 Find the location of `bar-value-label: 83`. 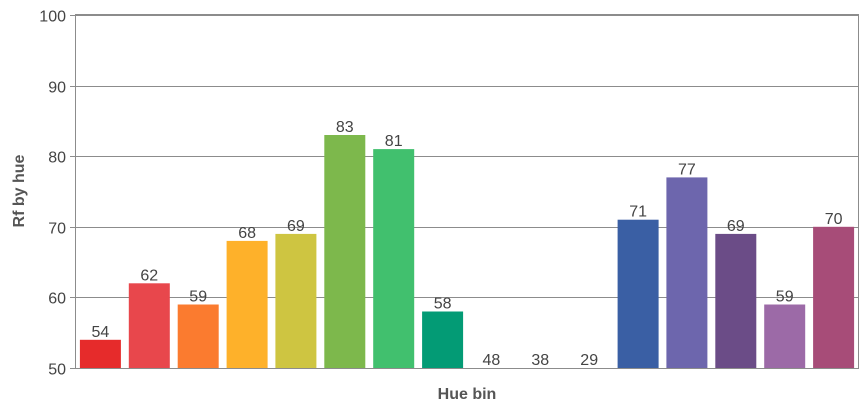

bar-value-label: 83 is located at coordinates (345, 127).